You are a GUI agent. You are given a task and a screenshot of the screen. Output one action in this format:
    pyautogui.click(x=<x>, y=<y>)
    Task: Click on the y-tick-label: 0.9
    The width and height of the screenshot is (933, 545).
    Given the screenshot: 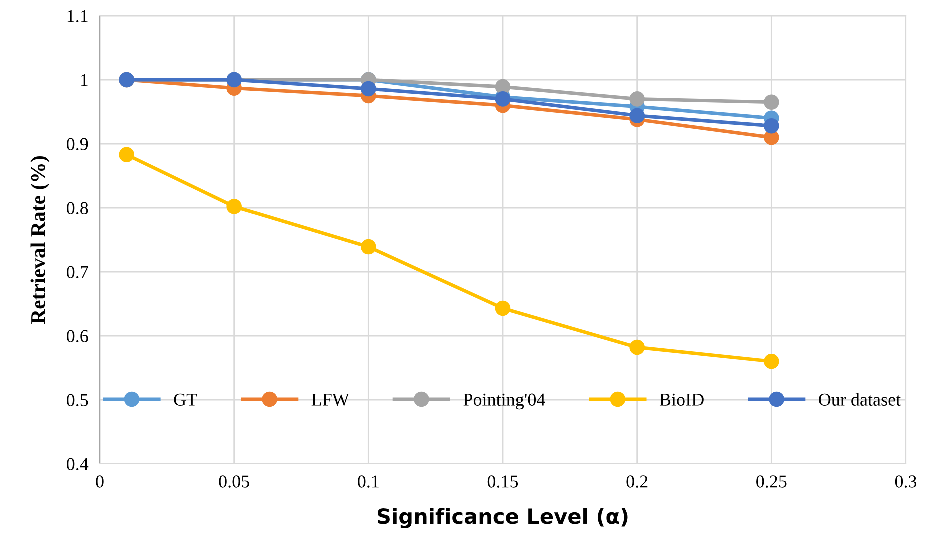 What is the action you would take?
    pyautogui.click(x=77, y=144)
    